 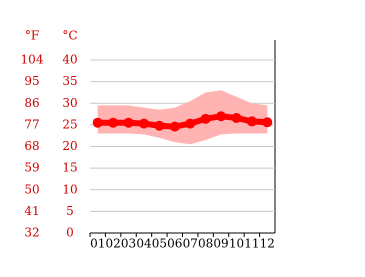 I want to click on c-tick-label: 5, so click(x=70, y=211).